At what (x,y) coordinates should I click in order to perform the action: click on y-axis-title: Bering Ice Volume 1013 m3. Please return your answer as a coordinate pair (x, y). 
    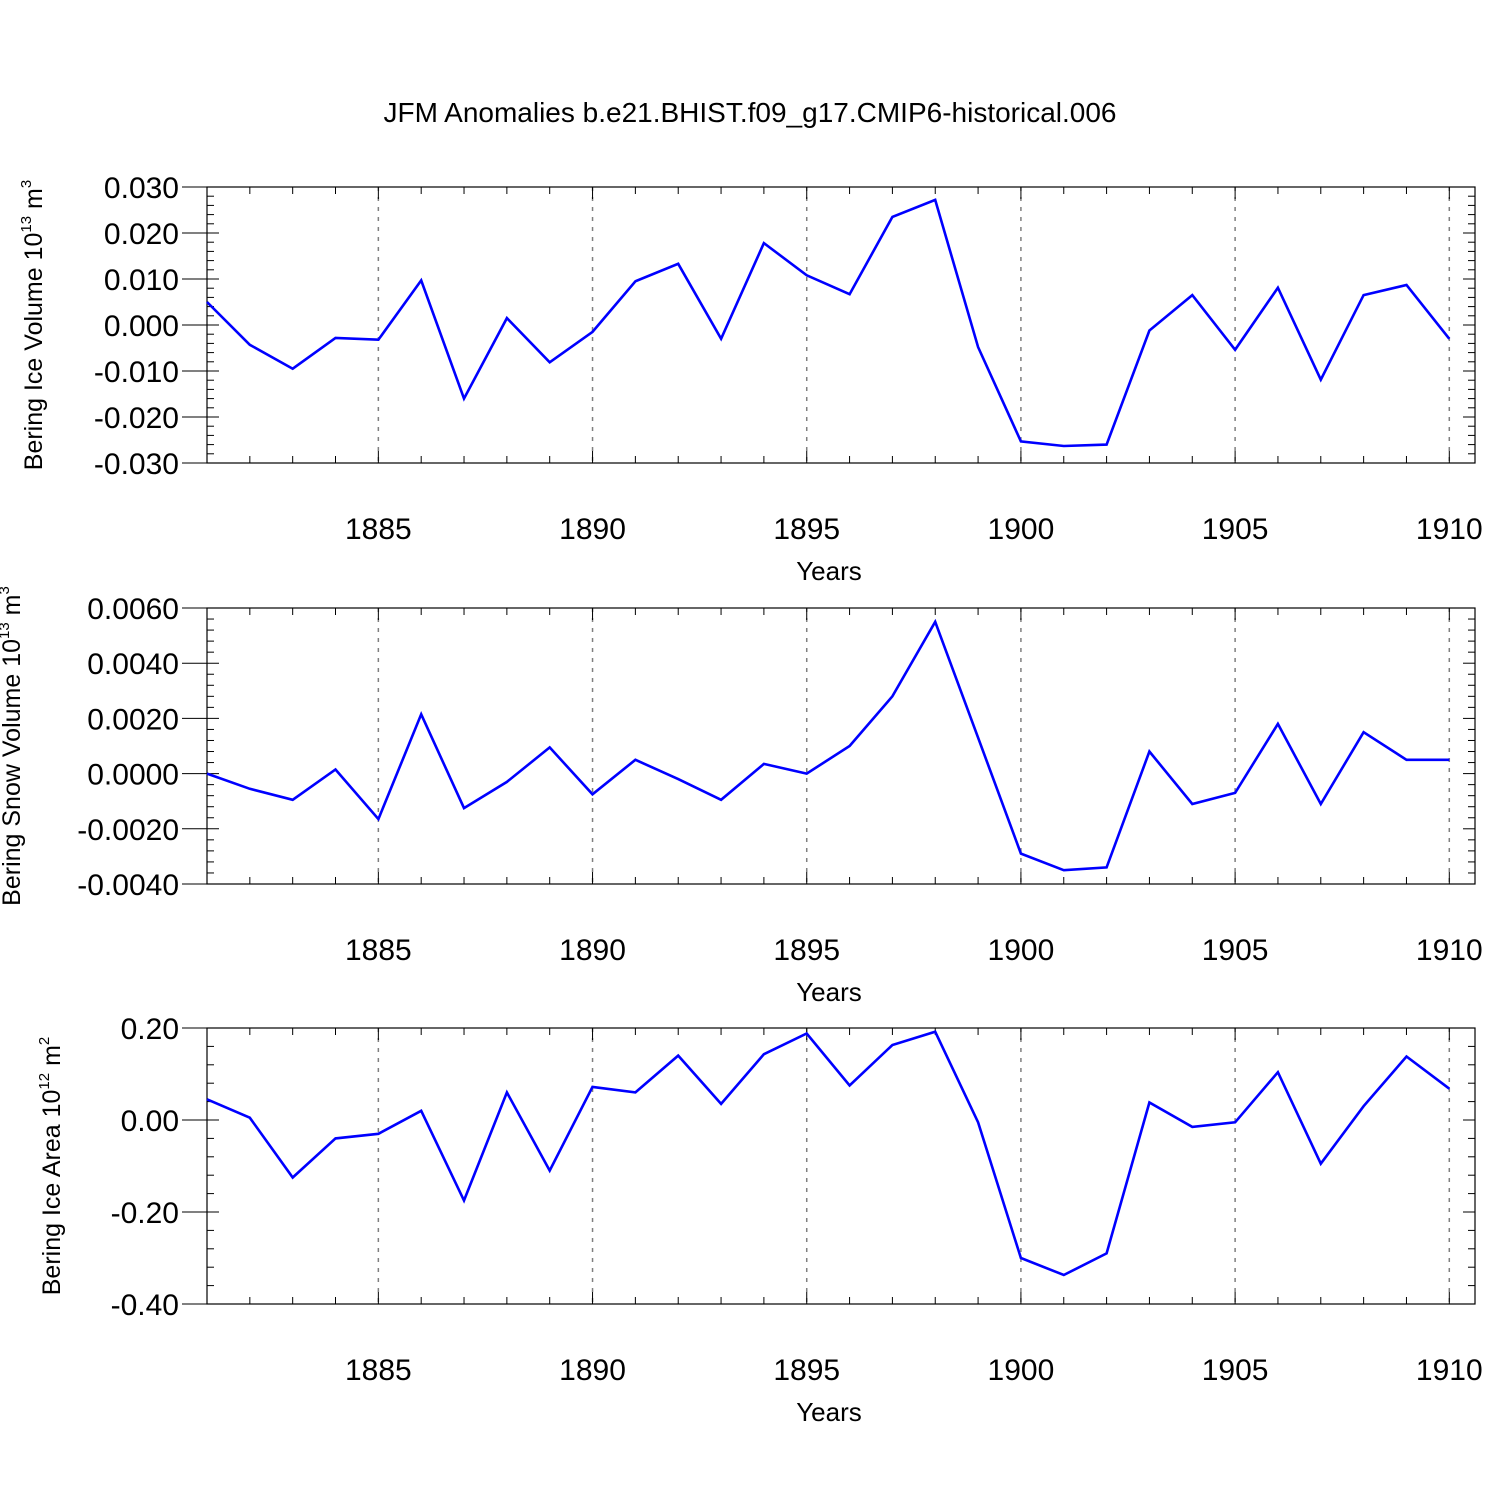
    Looking at the image, I should click on (33, 325).